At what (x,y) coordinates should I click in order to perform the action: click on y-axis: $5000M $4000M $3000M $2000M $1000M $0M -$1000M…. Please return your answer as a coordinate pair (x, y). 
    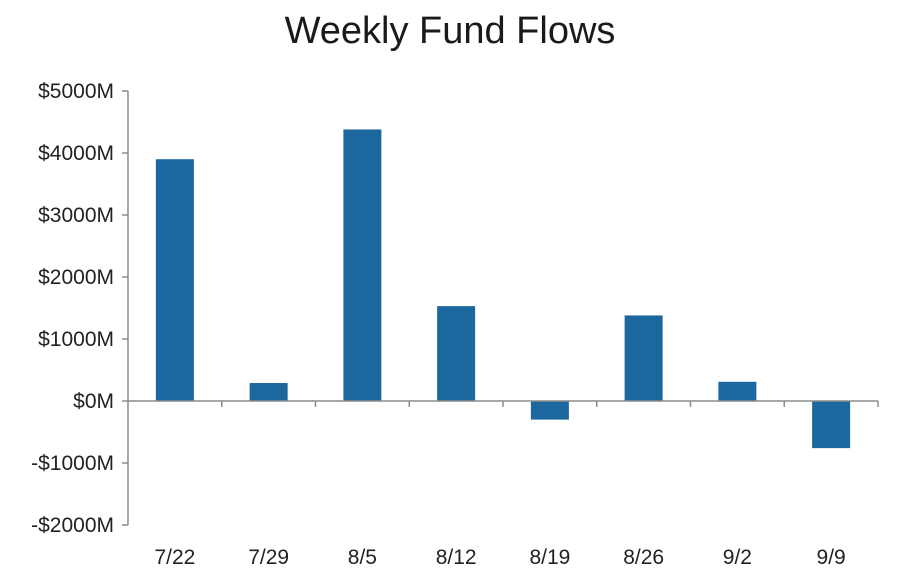
    Looking at the image, I should click on (80, 308).